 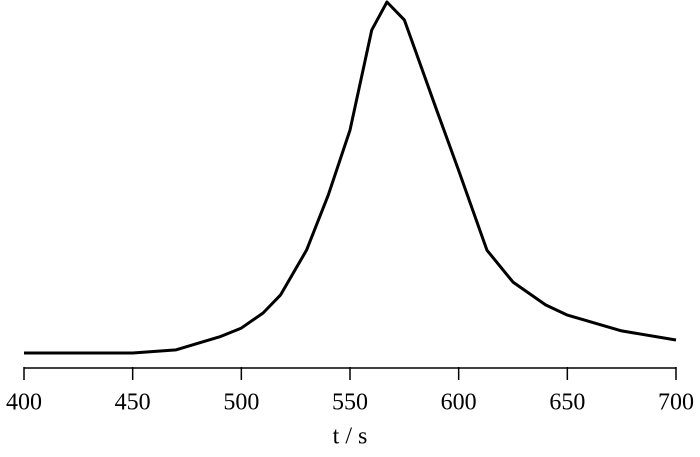 What do you see at coordinates (24, 403) in the screenshot?
I see `x-tick-label: 400` at bounding box center [24, 403].